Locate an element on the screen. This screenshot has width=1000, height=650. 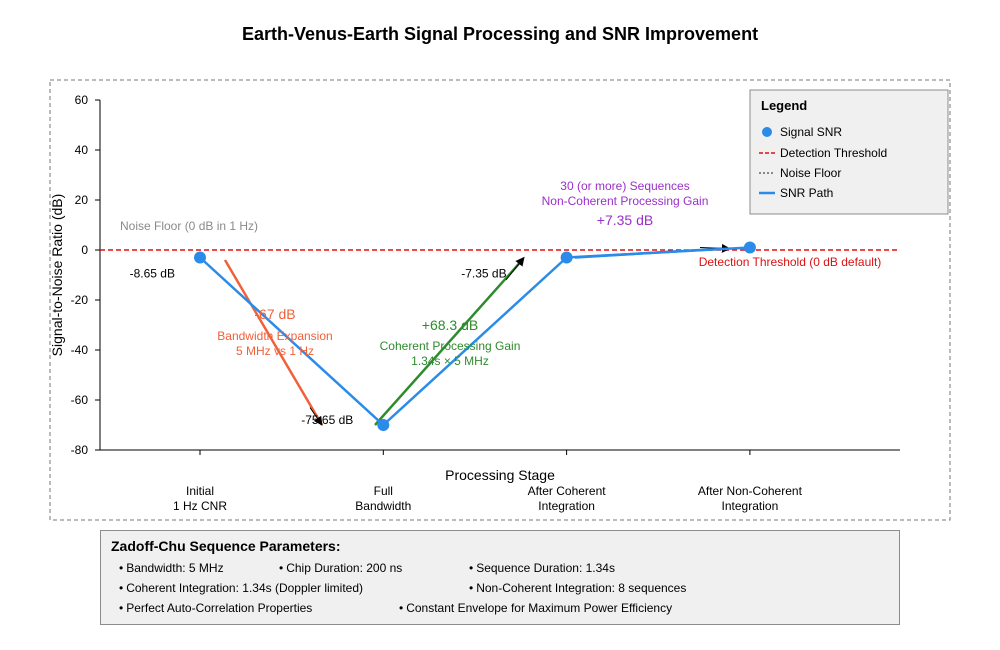
y-tick-label: -80 is located at coordinates (80, 450).